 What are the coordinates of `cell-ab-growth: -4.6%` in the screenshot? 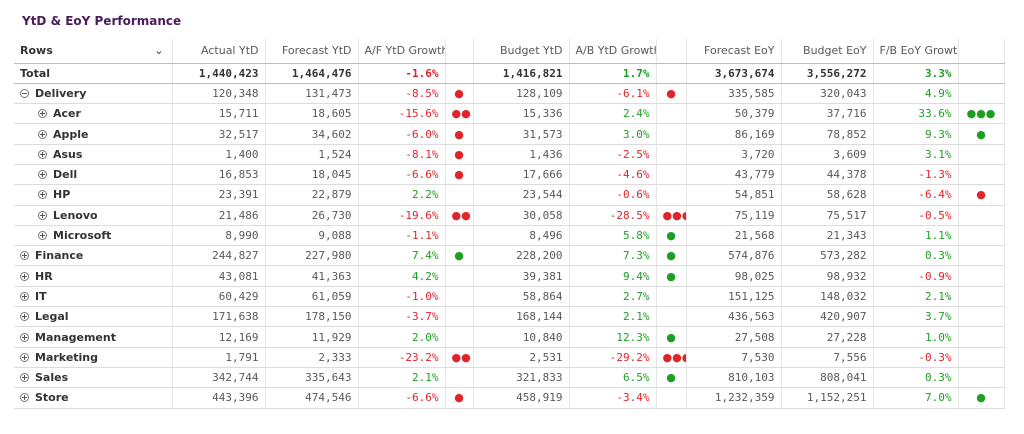 It's located at (613, 175).